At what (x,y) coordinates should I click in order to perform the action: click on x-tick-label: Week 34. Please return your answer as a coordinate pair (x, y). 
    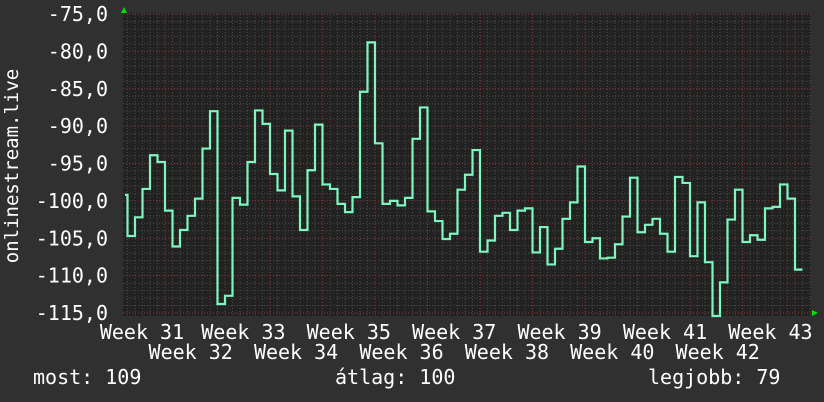
    Looking at the image, I should click on (296, 352).